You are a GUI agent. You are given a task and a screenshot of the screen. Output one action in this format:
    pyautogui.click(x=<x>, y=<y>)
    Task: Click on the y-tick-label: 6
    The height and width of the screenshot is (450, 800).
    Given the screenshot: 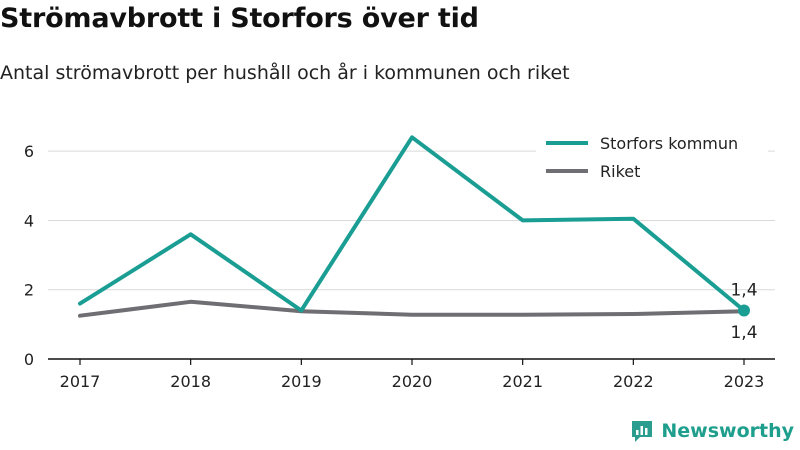 What is the action you would take?
    pyautogui.click(x=29, y=151)
    